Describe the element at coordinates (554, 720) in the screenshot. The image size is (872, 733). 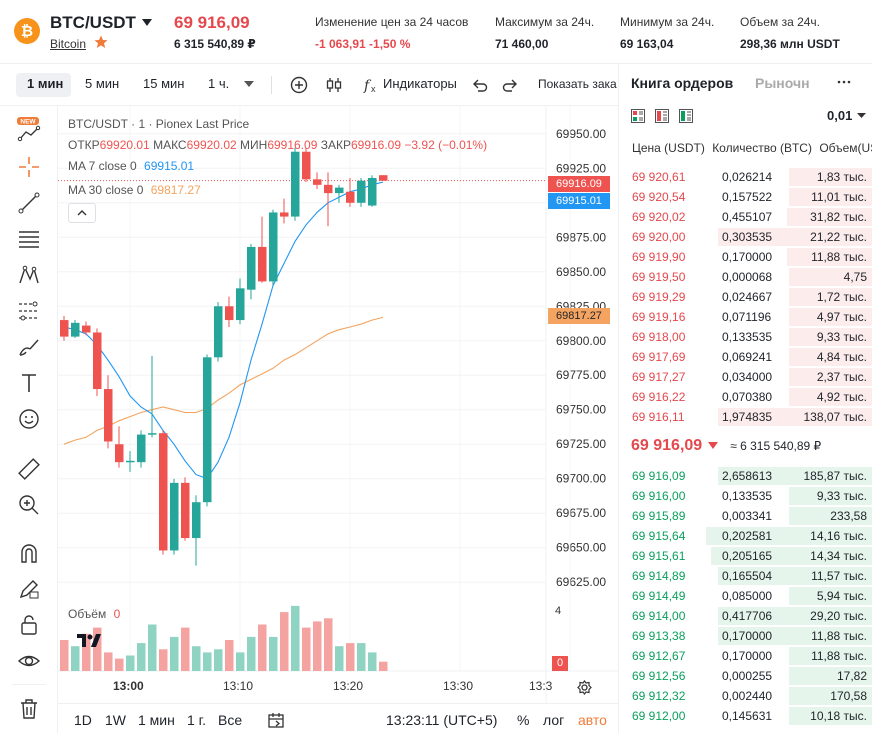
I see `log-toggle: лог` at that location.